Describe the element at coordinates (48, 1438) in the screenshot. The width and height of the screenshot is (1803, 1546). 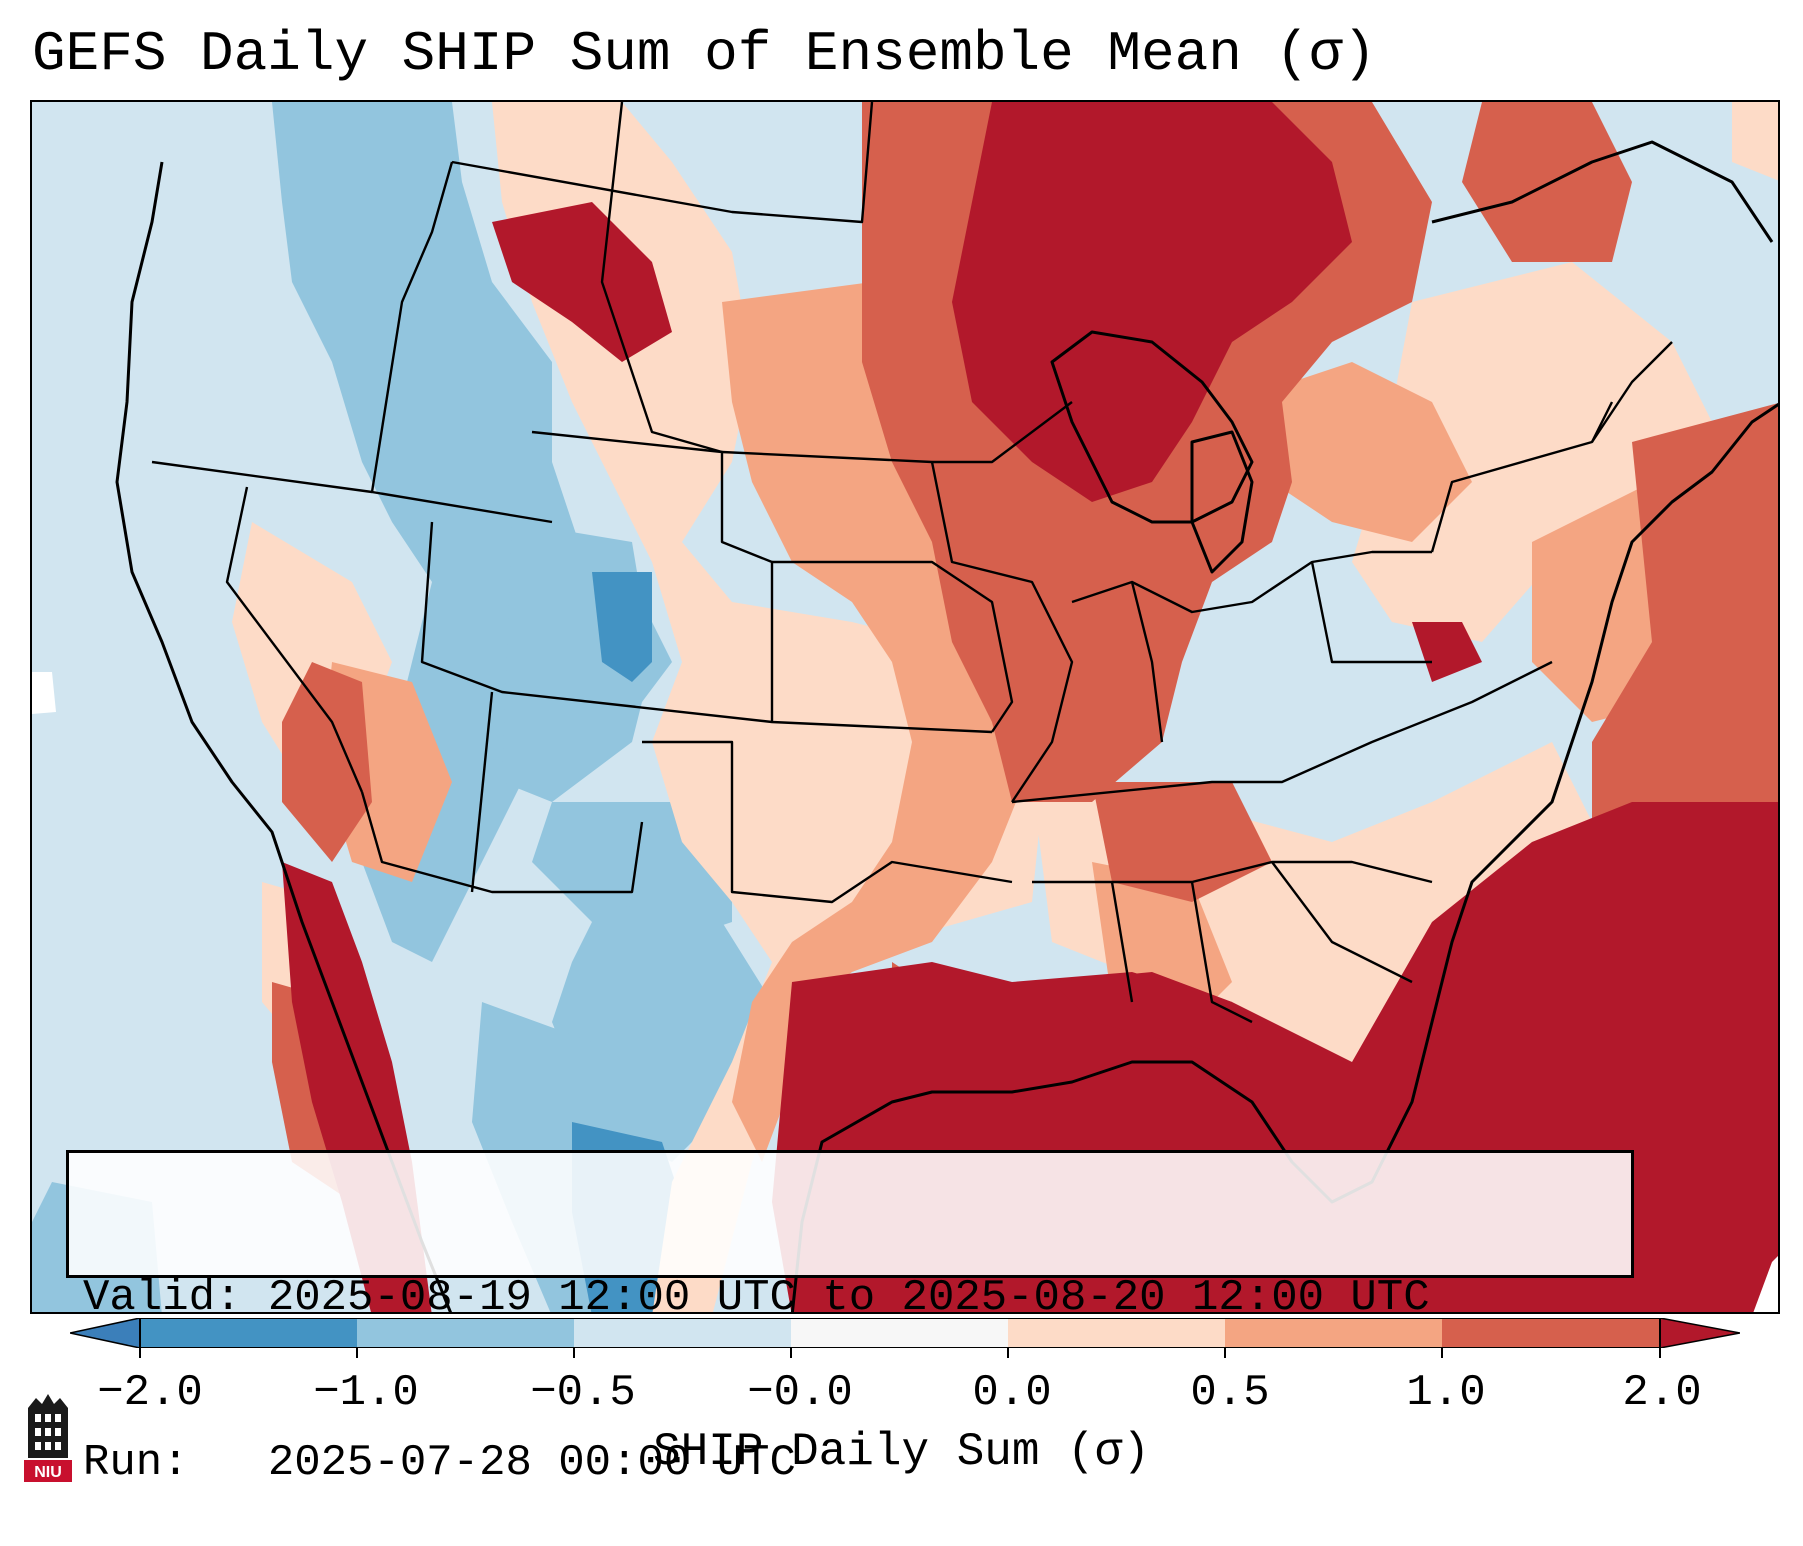
I see `niu-logo-icon: NIU` at that location.